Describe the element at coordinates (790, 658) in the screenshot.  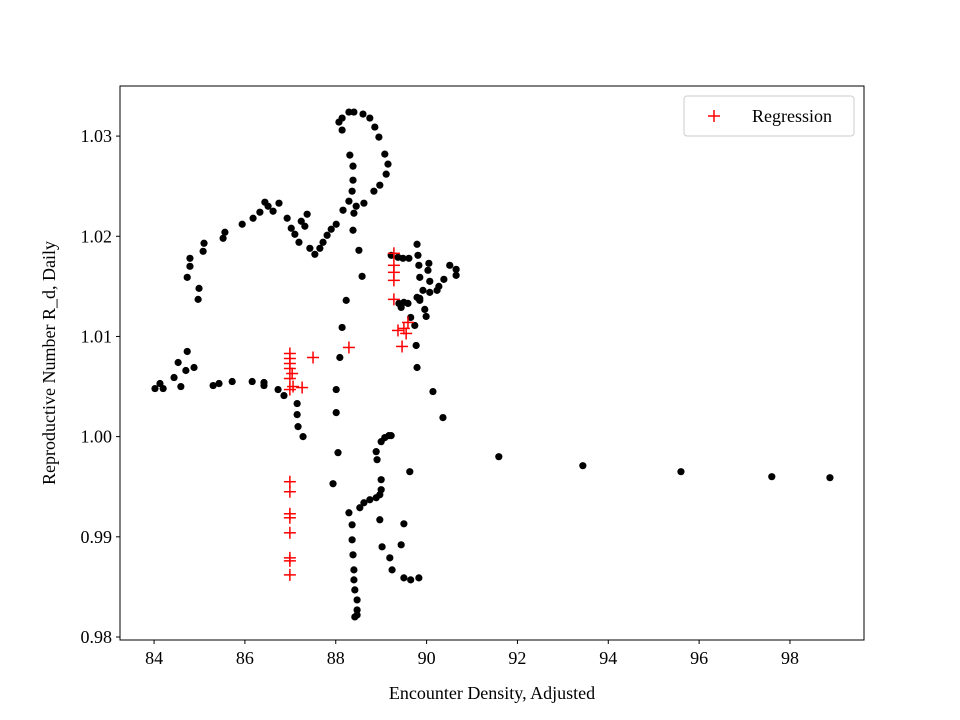
I see `x-tick-label: 98` at that location.